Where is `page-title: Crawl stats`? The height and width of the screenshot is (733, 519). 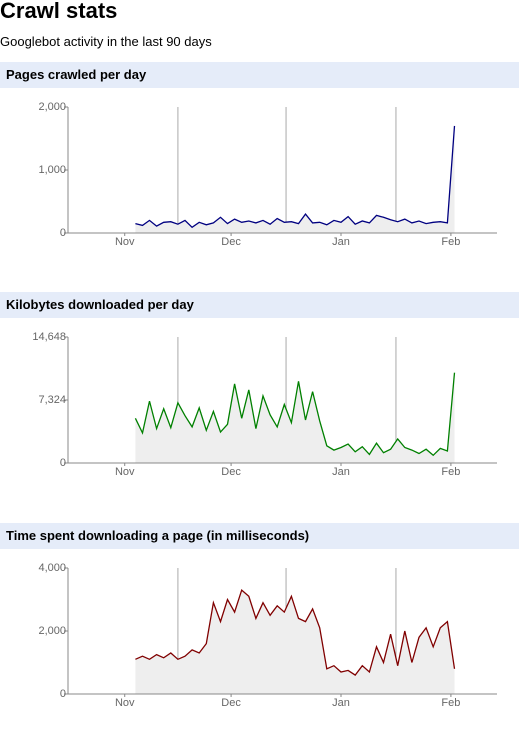 page-title: Crawl stats is located at coordinates (59, 11).